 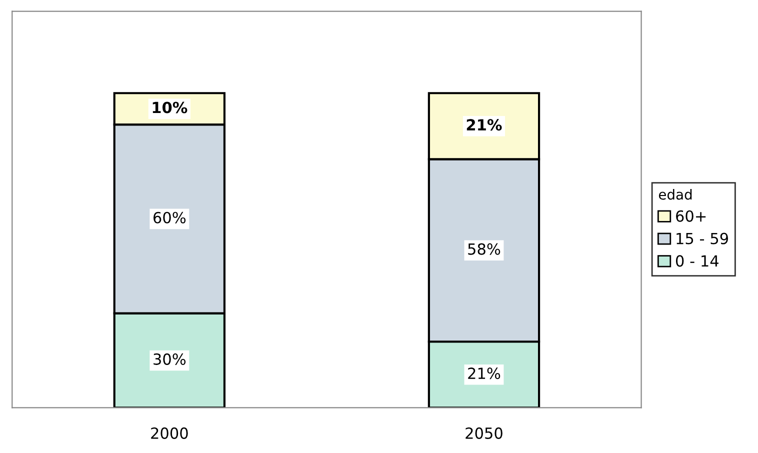 I want to click on legend-label: 60+, so click(x=691, y=216).